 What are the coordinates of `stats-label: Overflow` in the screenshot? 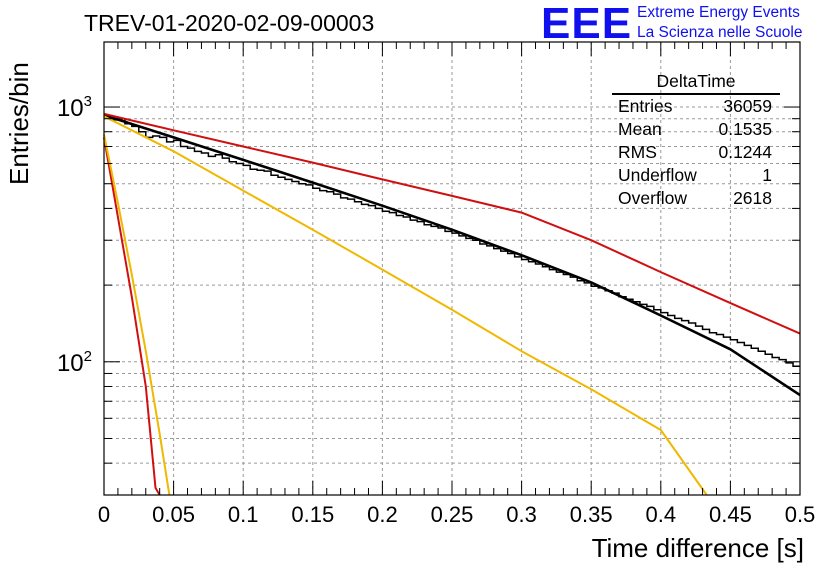 It's located at (653, 198).